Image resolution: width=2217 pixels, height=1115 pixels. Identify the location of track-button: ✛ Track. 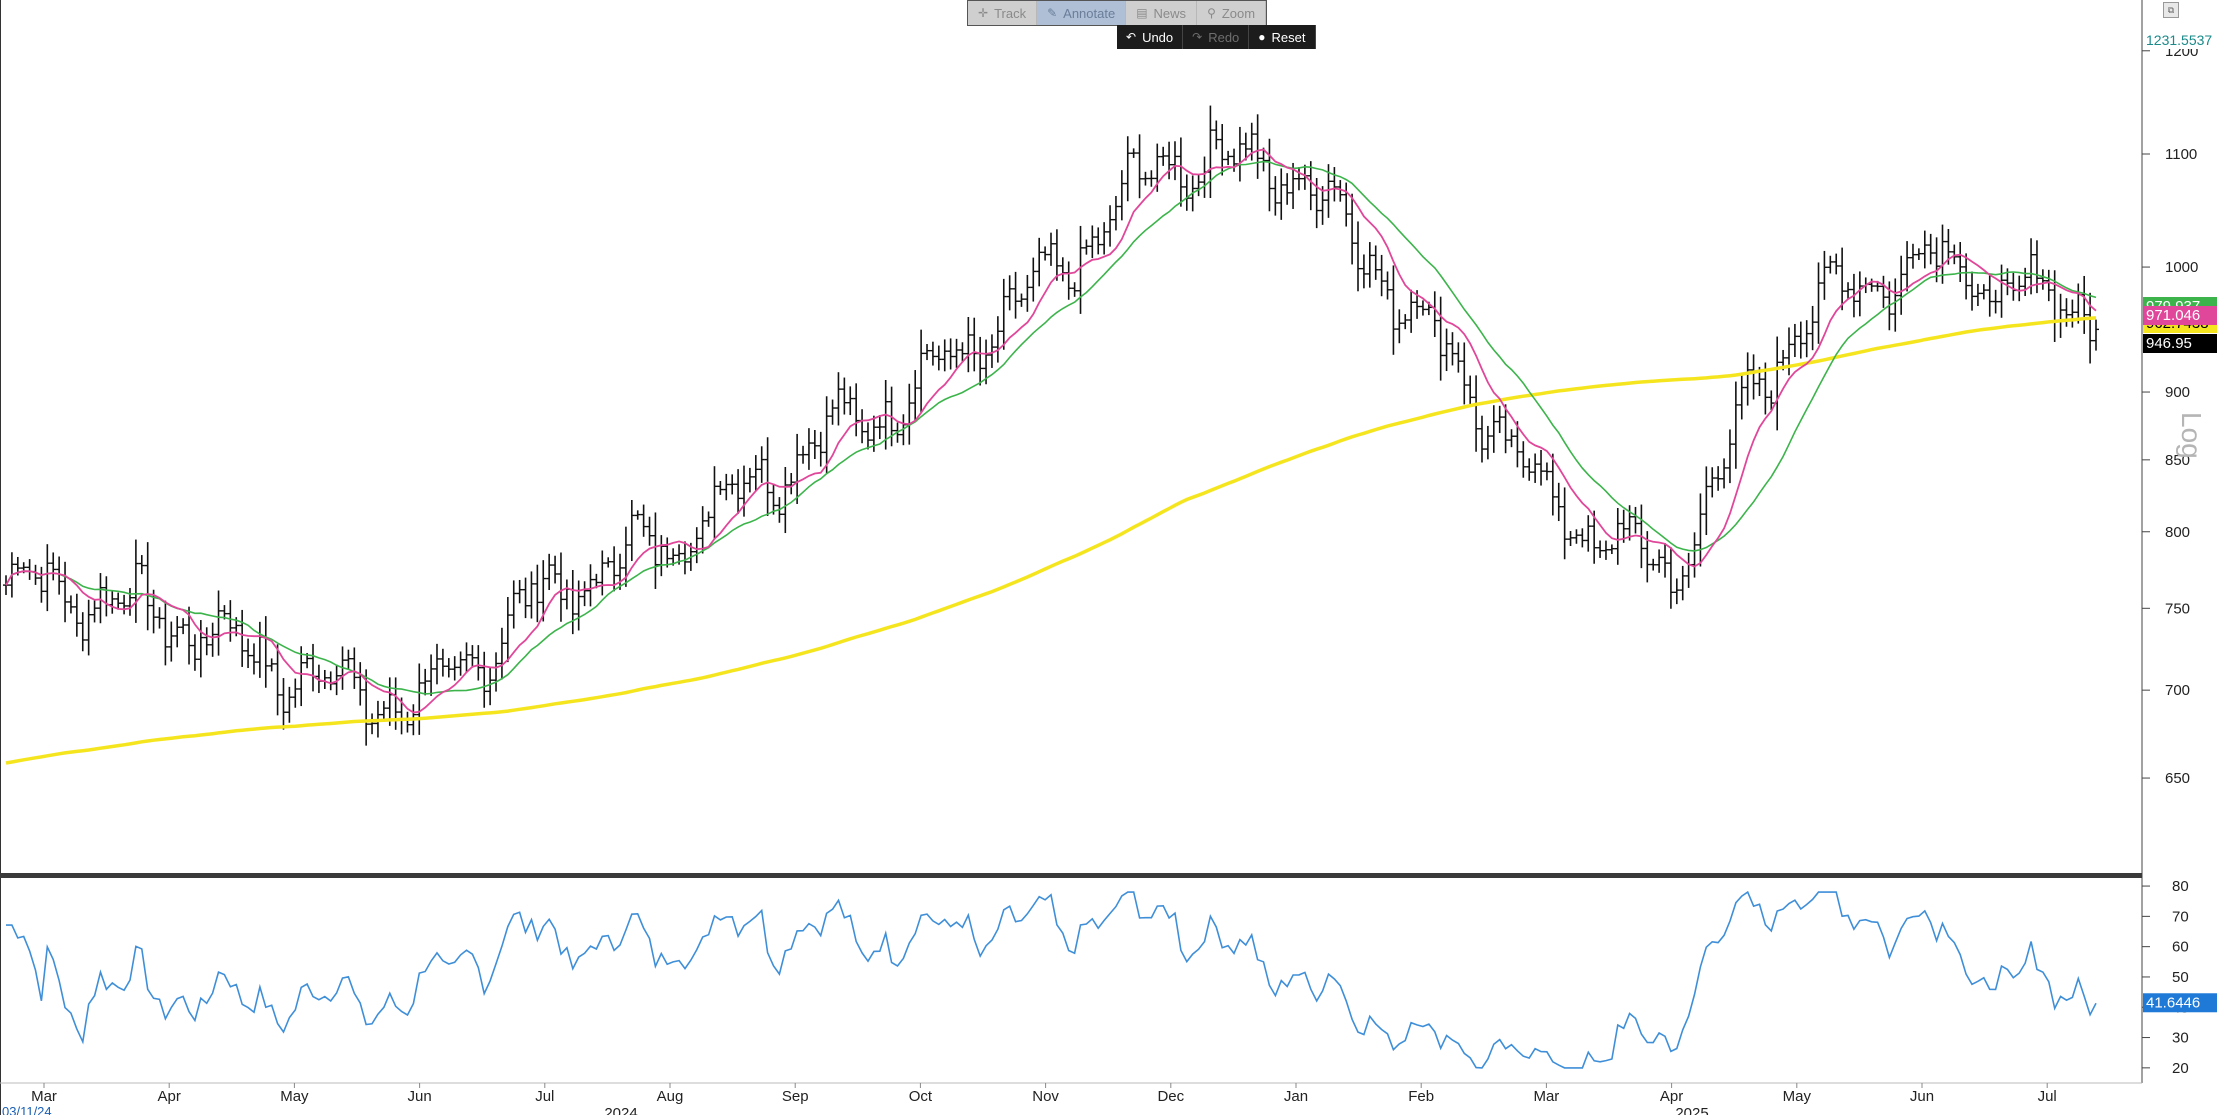
(1003, 13).